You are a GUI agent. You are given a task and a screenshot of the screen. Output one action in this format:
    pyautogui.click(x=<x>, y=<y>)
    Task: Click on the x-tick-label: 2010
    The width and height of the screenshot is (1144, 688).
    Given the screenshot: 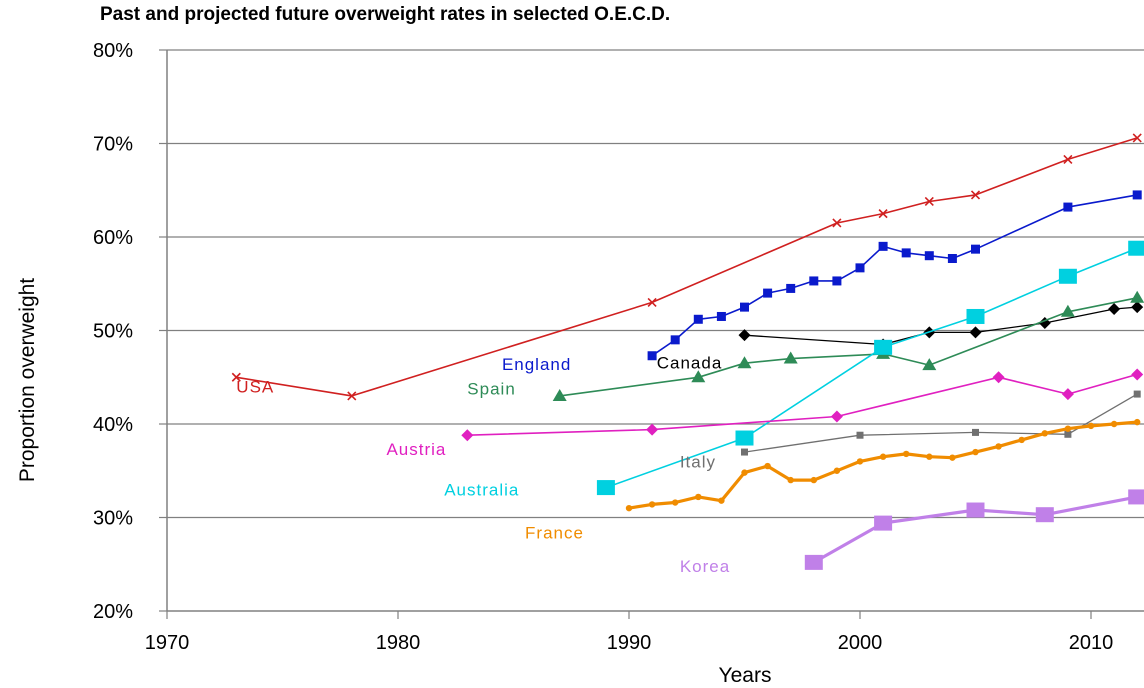 What is the action you would take?
    pyautogui.click(x=1091, y=643)
    